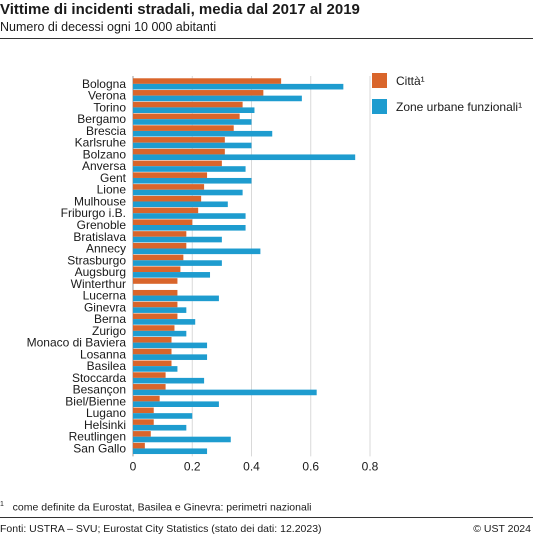 The height and width of the screenshot is (539, 533). What do you see at coordinates (105, 425) in the screenshot?
I see `category-label: Helsinki` at bounding box center [105, 425].